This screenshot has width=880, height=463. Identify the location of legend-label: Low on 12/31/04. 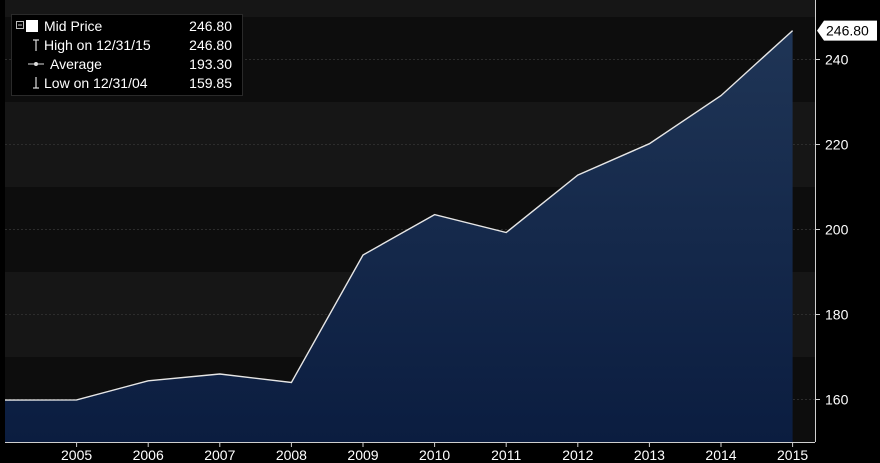
(96, 83).